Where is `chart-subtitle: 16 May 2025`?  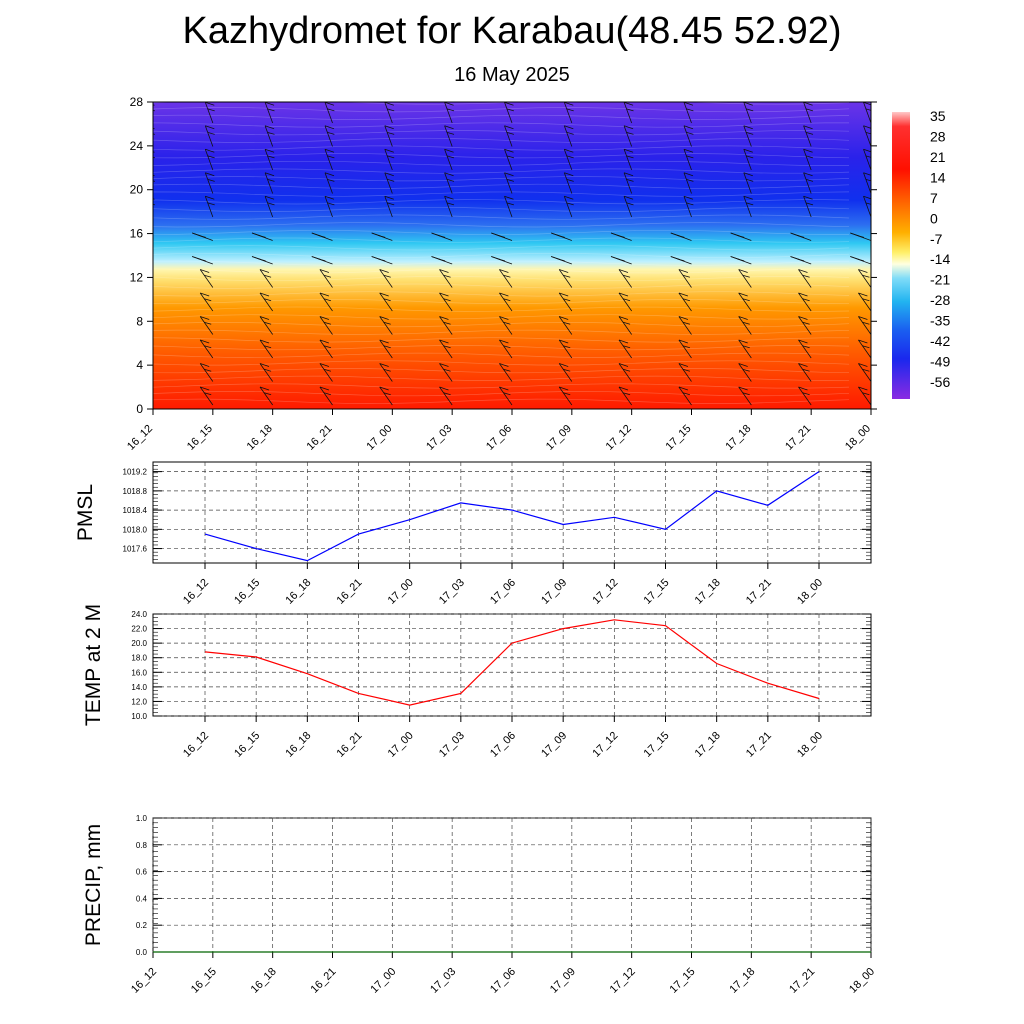 chart-subtitle: 16 May 2025 is located at coordinates (512, 75).